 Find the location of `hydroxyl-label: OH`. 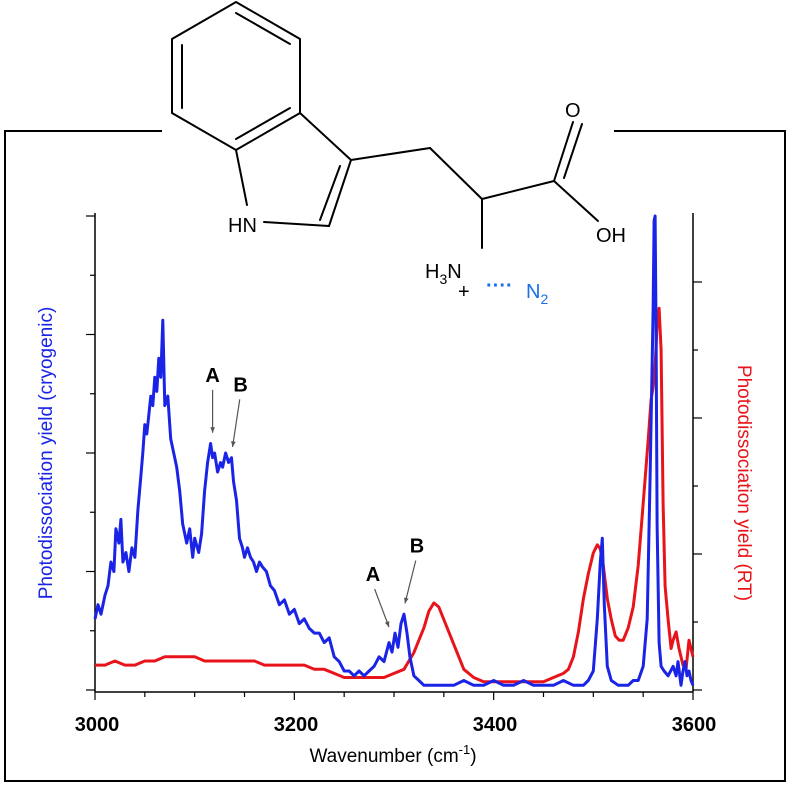

hydroxyl-label: OH is located at coordinates (611, 236).